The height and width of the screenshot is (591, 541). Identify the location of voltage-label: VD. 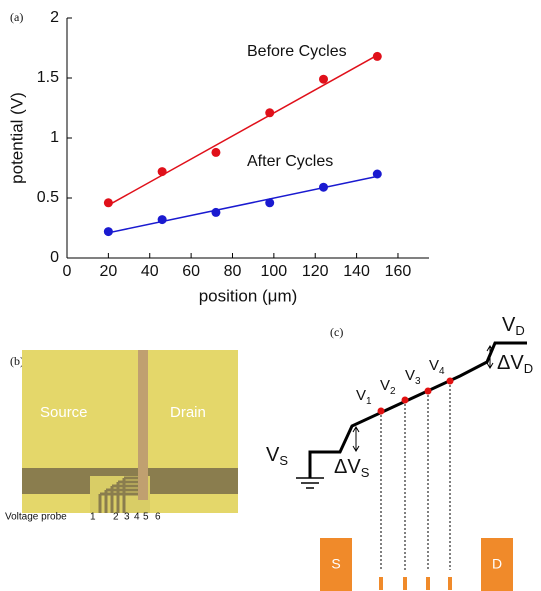
(513, 326).